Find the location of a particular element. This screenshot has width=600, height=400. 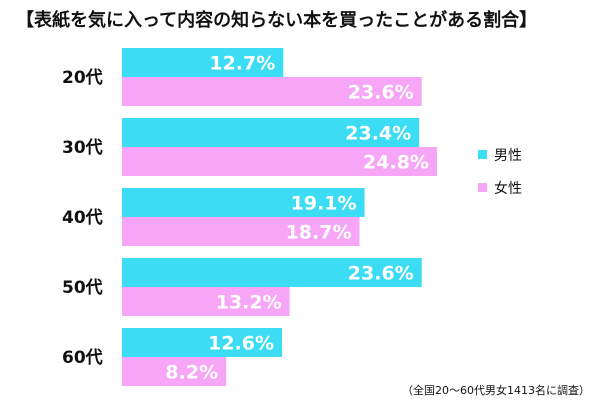

bar-女性-60代 is located at coordinates (174, 371).